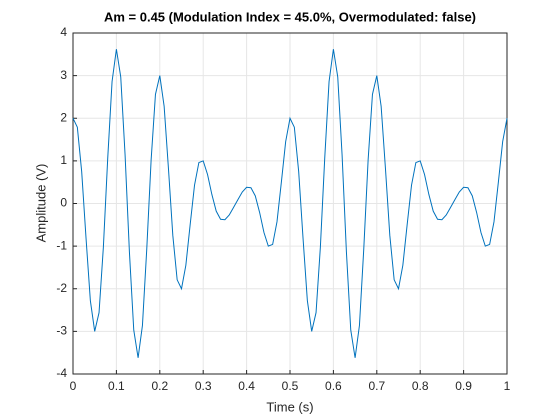 The height and width of the screenshot is (420, 560). I want to click on x-tick-label: 0.9, so click(463, 386).